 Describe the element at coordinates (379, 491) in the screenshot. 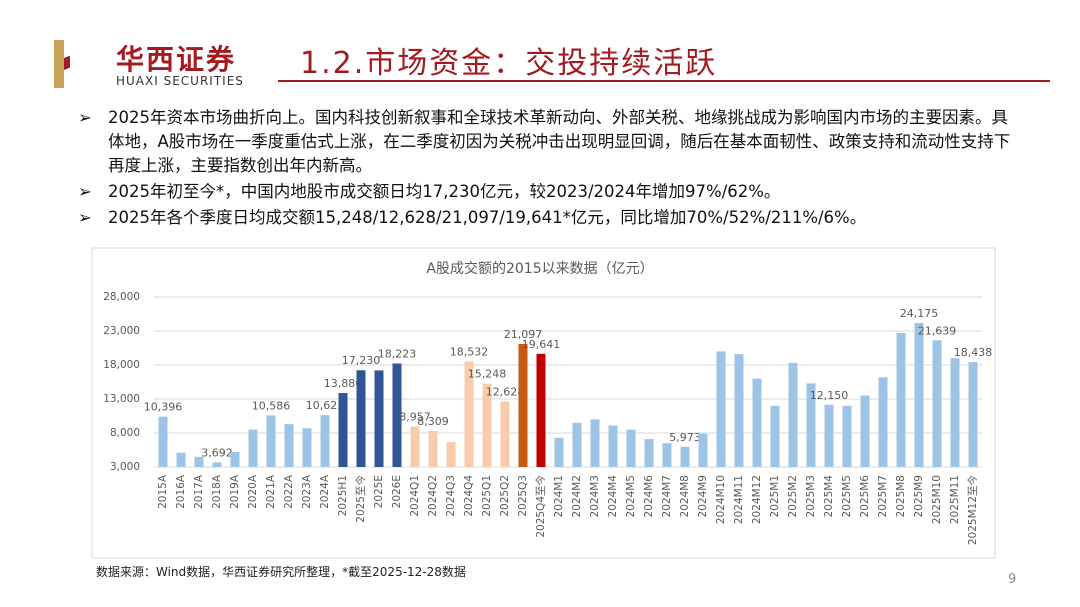

I see `x-tick-label: 2025E` at that location.